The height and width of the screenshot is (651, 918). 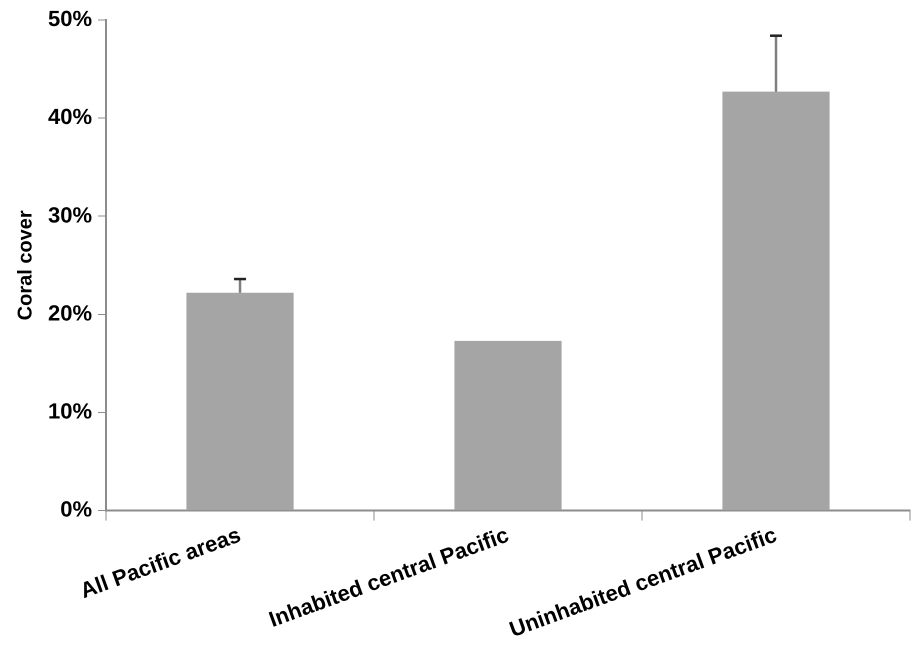 What do you see at coordinates (76, 509) in the screenshot?
I see `y-tick-label: 0%` at bounding box center [76, 509].